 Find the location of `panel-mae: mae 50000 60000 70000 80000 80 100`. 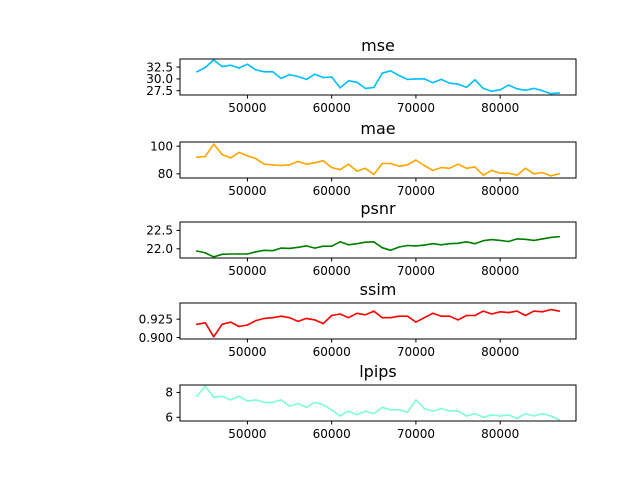

panel-mae: mae 50000 60000 70000 80000 80 100 is located at coordinates (363, 158).